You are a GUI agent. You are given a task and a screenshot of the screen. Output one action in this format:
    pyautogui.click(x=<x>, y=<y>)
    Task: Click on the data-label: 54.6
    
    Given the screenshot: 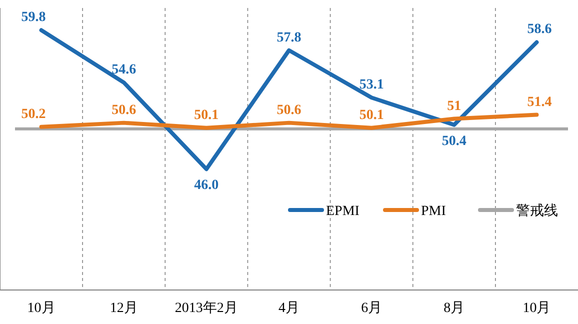 What is the action you would take?
    pyautogui.click(x=124, y=70)
    